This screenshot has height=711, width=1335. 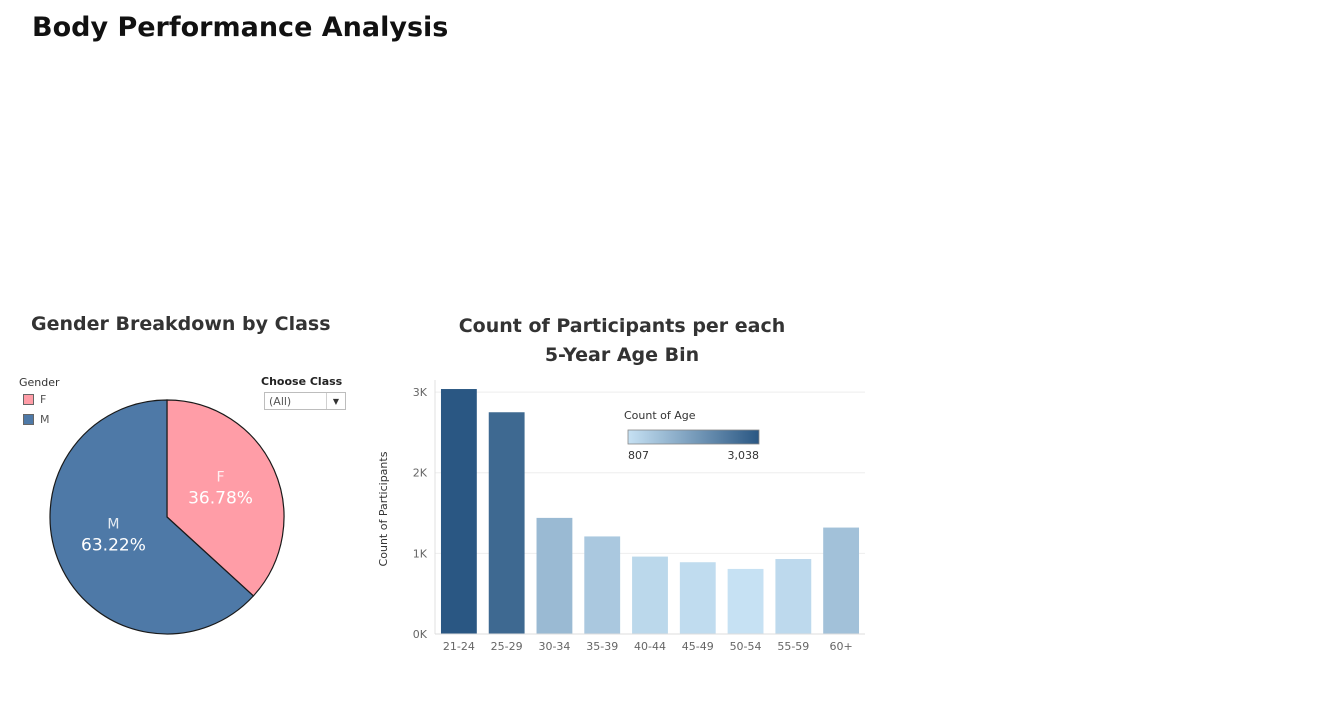 I want to click on color-legend-min: 807, so click(x=638, y=455).